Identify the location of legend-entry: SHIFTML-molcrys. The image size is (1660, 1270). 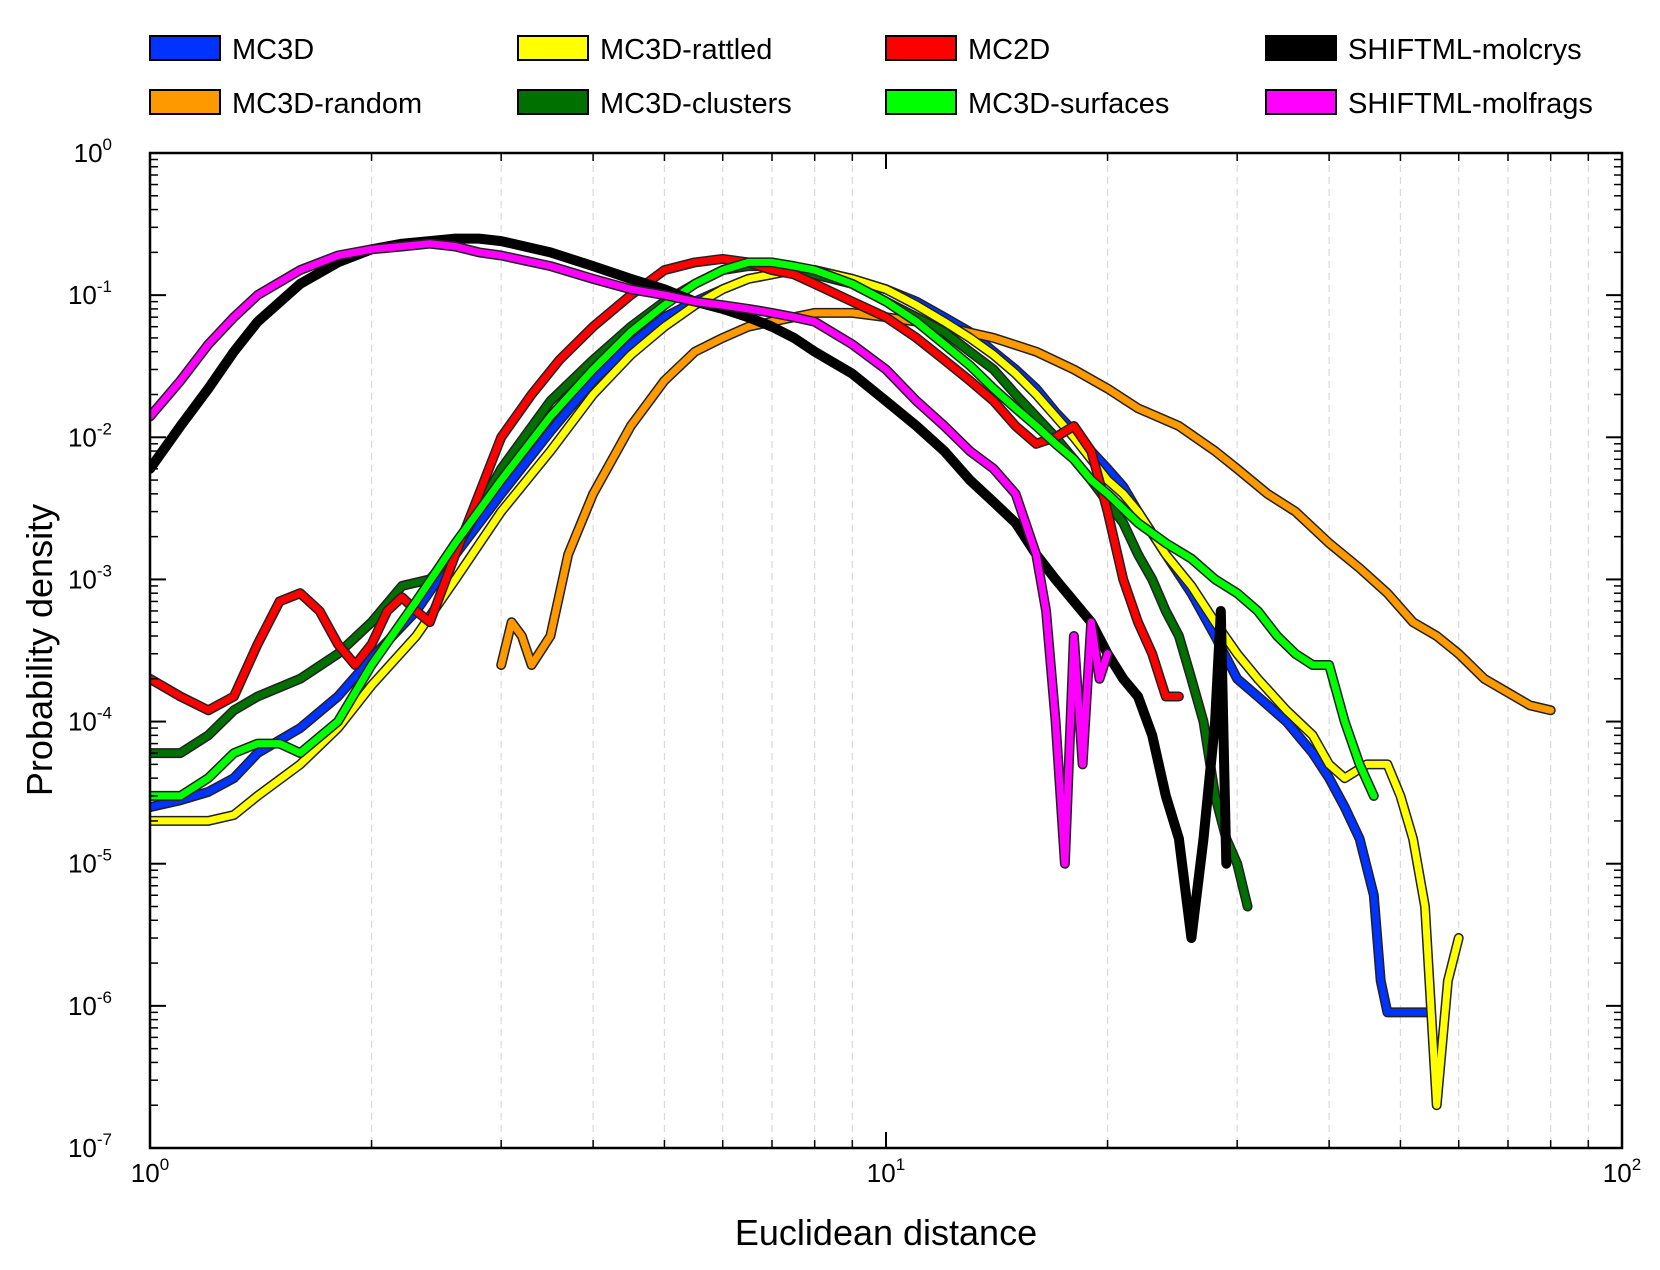
(1423, 50).